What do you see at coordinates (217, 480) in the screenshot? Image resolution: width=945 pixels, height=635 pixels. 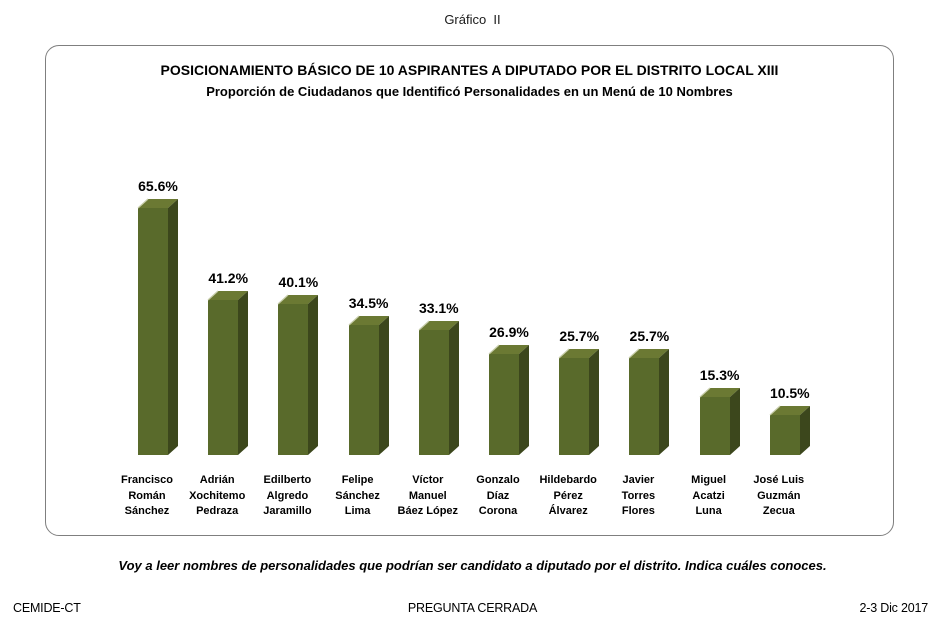 I see `category-label-line: Adrián` at bounding box center [217, 480].